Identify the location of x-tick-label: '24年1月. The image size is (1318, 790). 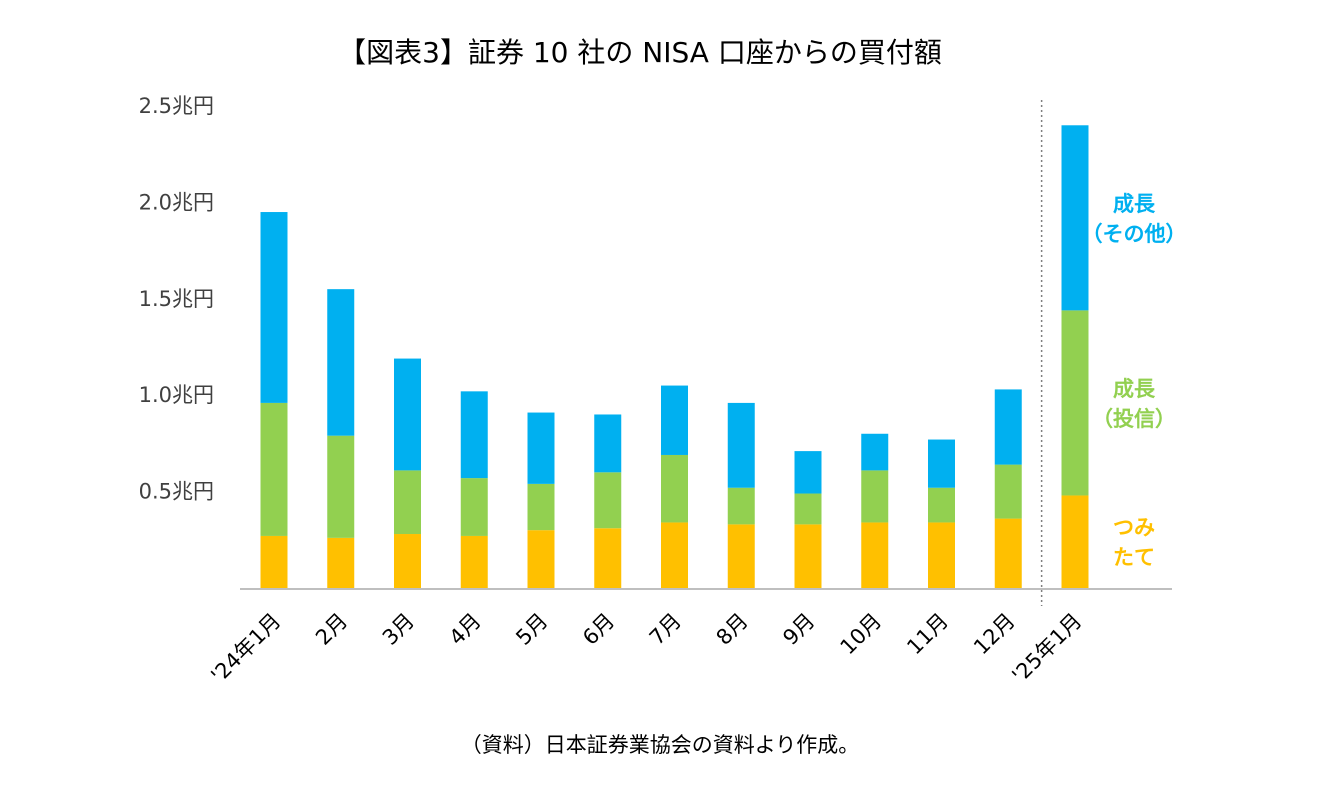
(245, 648).